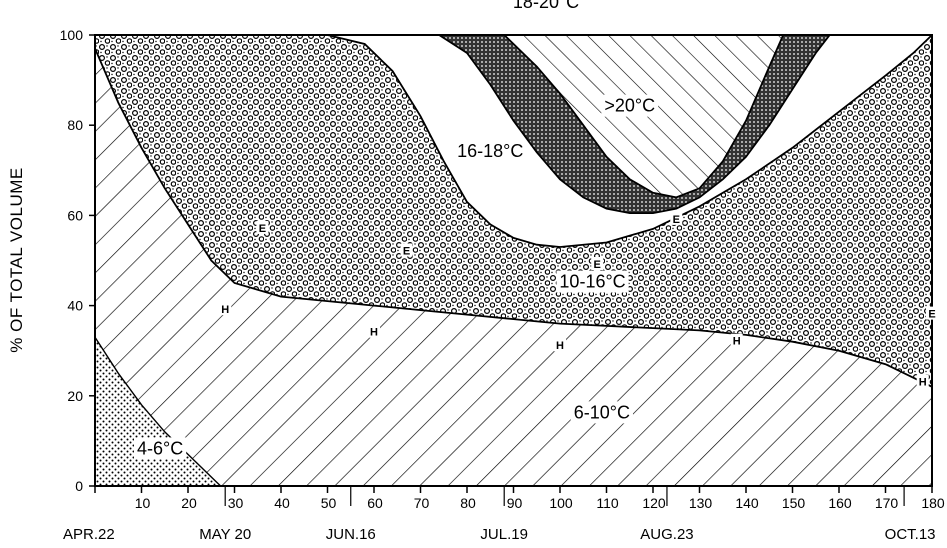  I want to click on zone-label: 16-18°C, so click(490, 151).